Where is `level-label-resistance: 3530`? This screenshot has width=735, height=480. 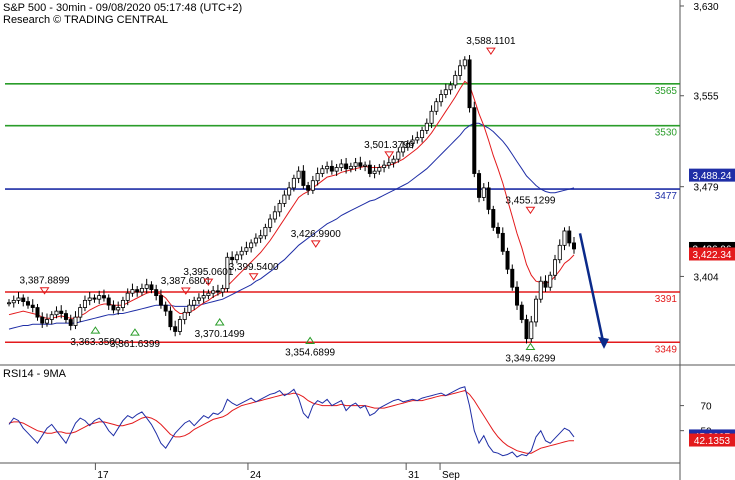
level-label-resistance: 3530 is located at coordinates (666, 133).